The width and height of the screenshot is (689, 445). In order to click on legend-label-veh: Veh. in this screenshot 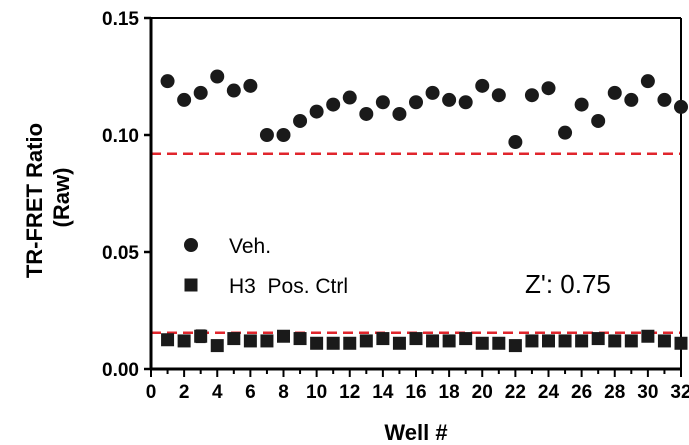, I will do `click(250, 246)`.